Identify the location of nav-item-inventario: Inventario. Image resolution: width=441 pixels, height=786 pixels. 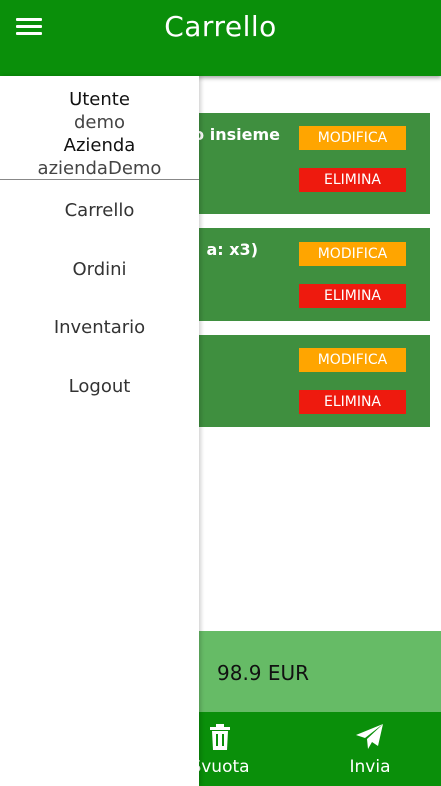
(99, 327).